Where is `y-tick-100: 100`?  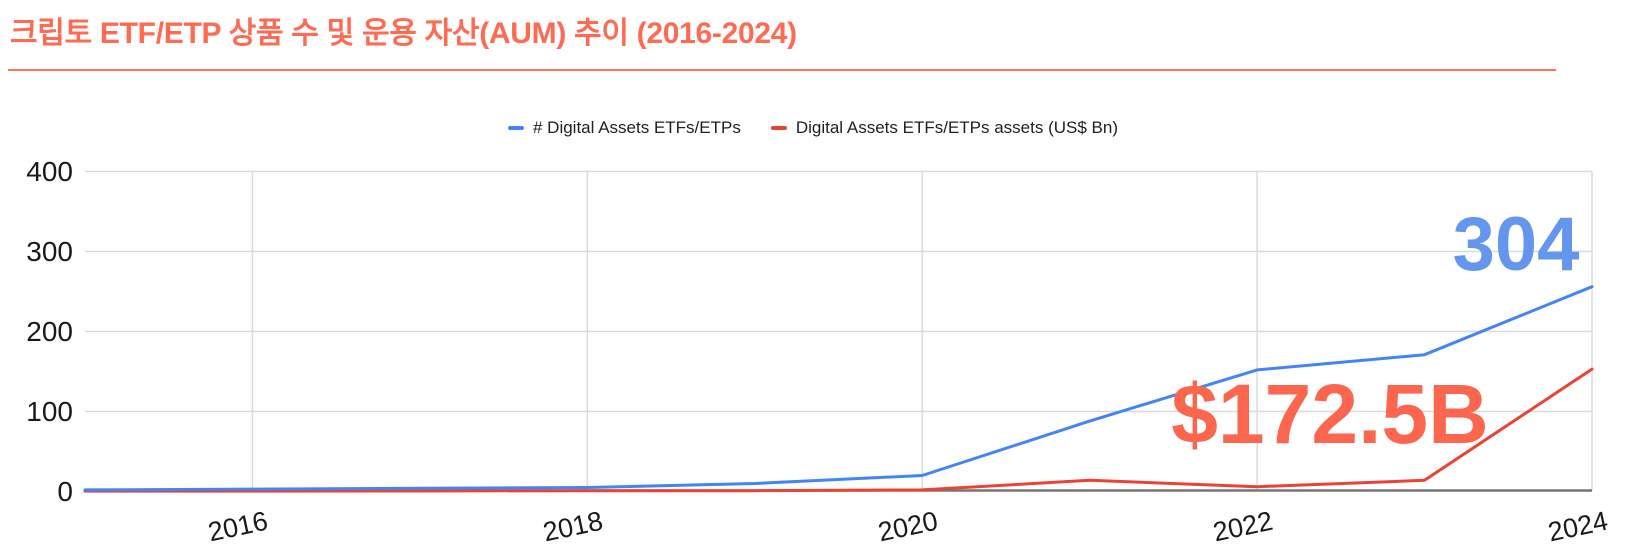 y-tick-100: 100 is located at coordinates (49, 411).